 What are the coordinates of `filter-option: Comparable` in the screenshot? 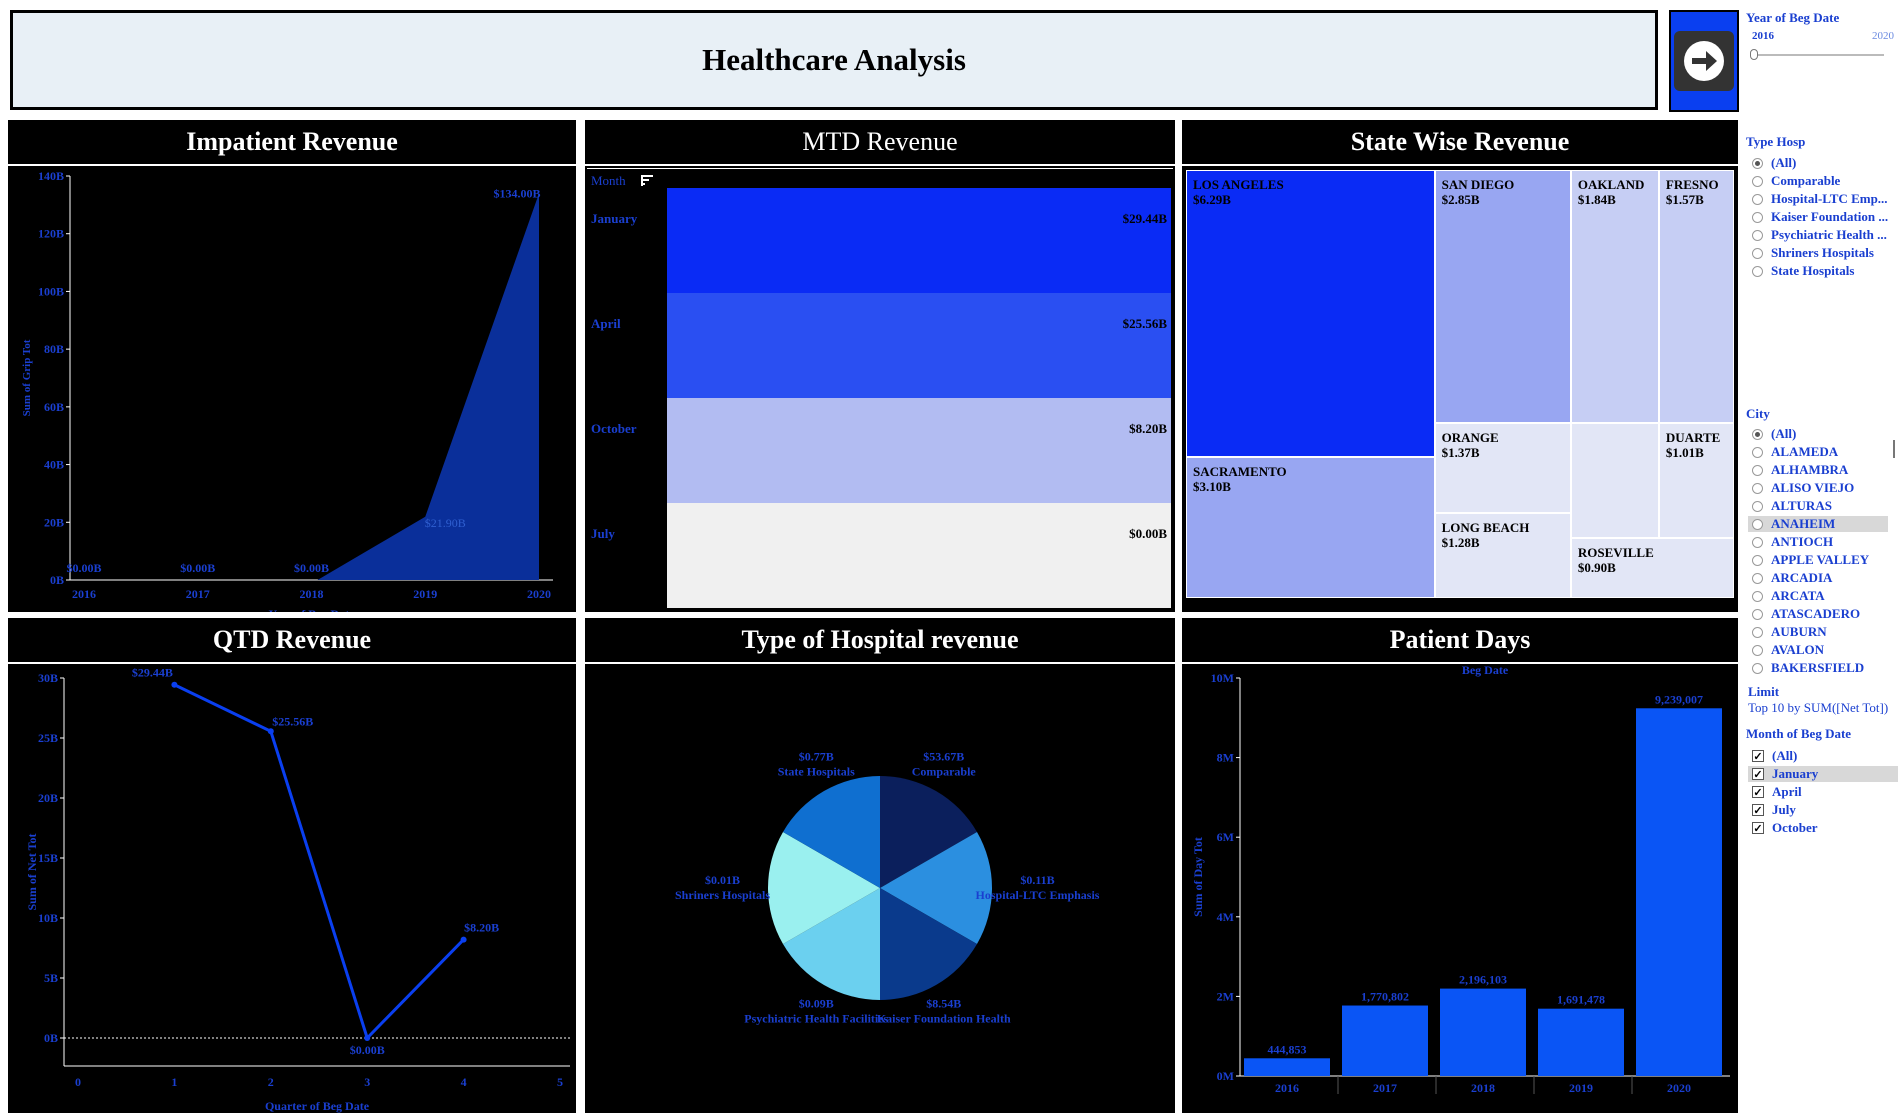 It's located at (1796, 181).